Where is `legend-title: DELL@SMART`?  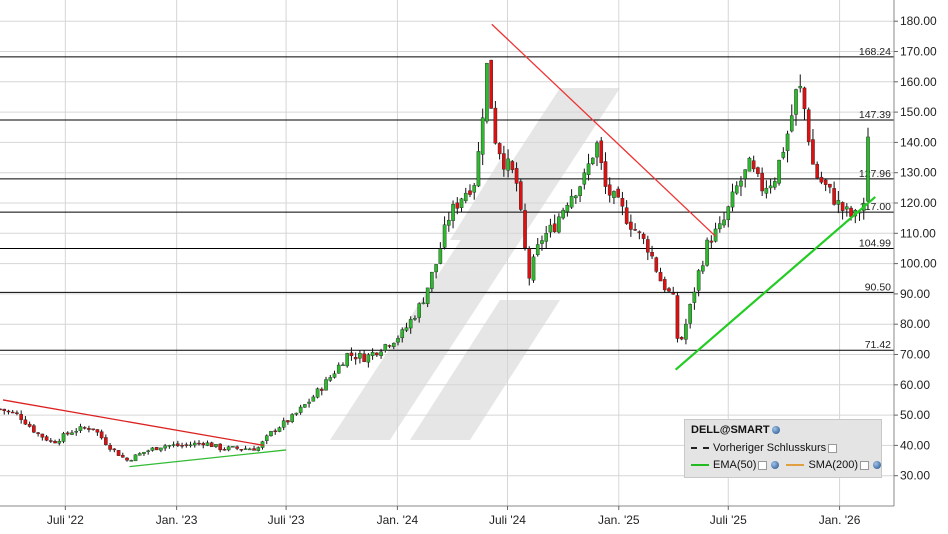 legend-title: DELL@SMART is located at coordinates (735, 430).